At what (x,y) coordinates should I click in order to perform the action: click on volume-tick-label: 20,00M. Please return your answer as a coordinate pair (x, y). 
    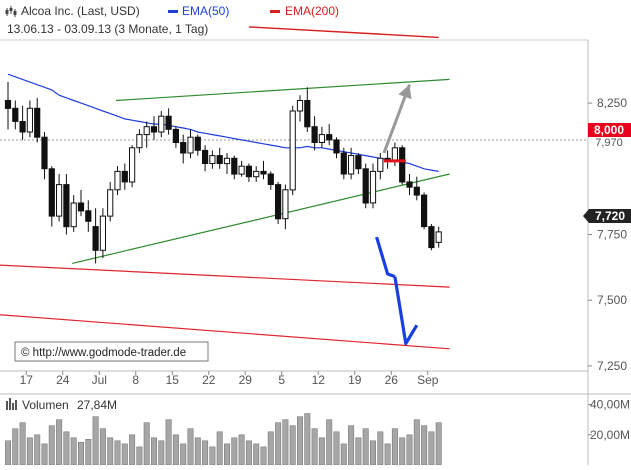
    Looking at the image, I should click on (610, 435).